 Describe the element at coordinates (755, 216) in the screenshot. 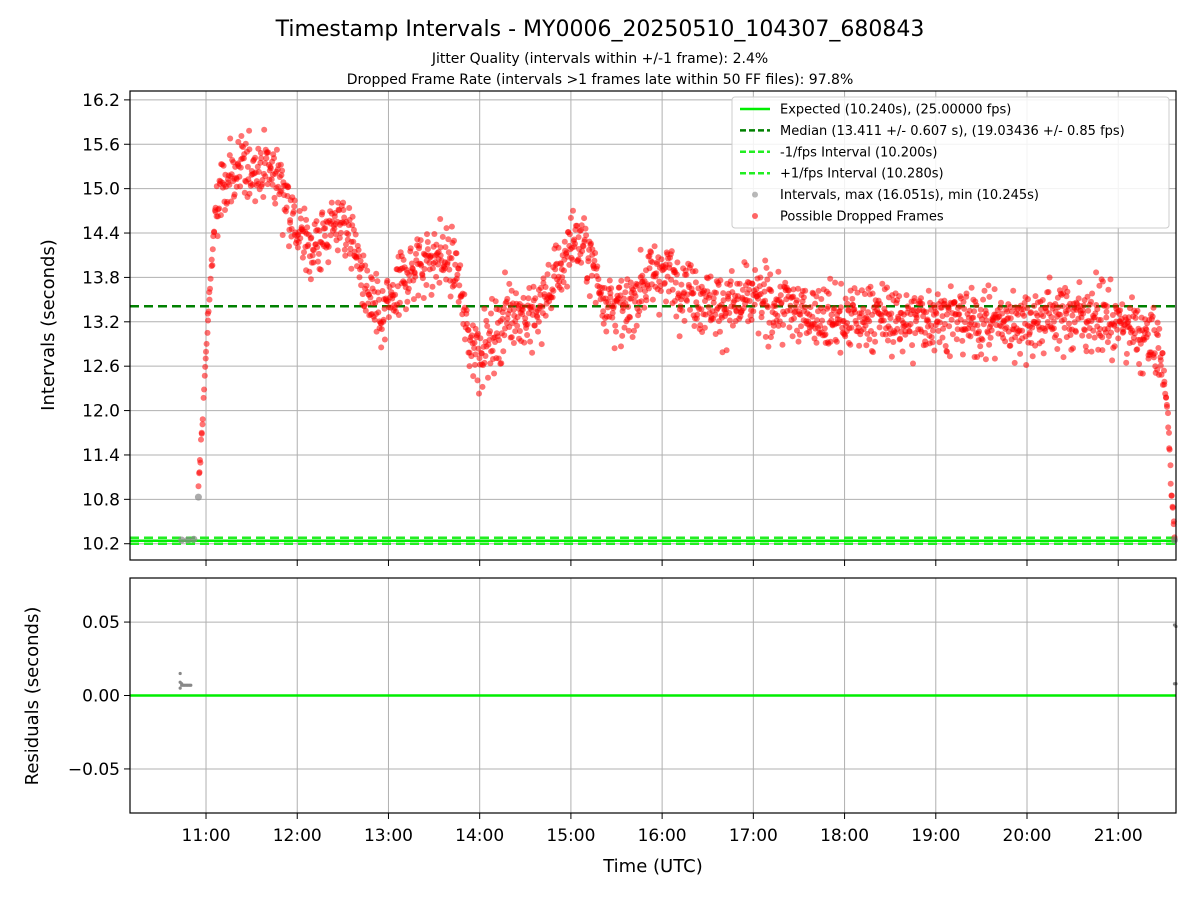

I see `legend-entry-dropped-frames-marker` at that location.